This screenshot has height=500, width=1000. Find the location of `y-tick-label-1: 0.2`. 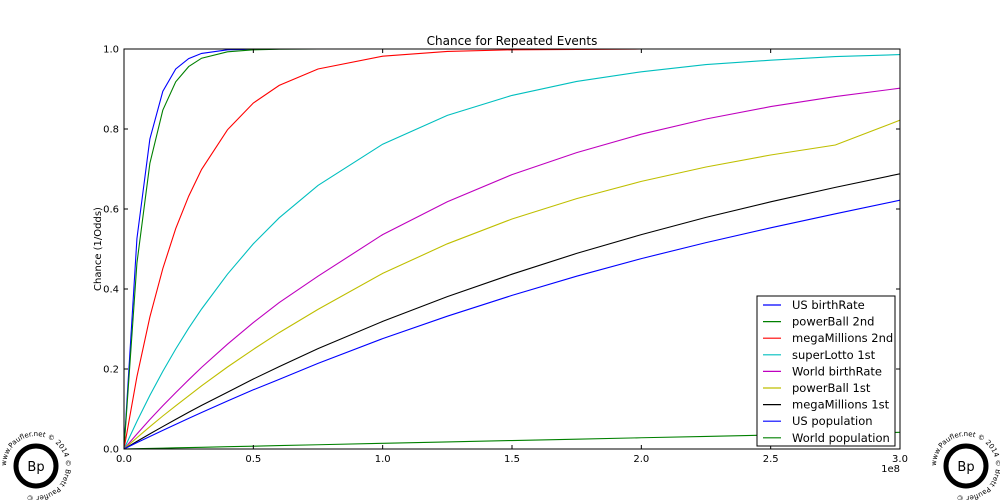

y-tick-label-1: 0.2 is located at coordinates (111, 370).